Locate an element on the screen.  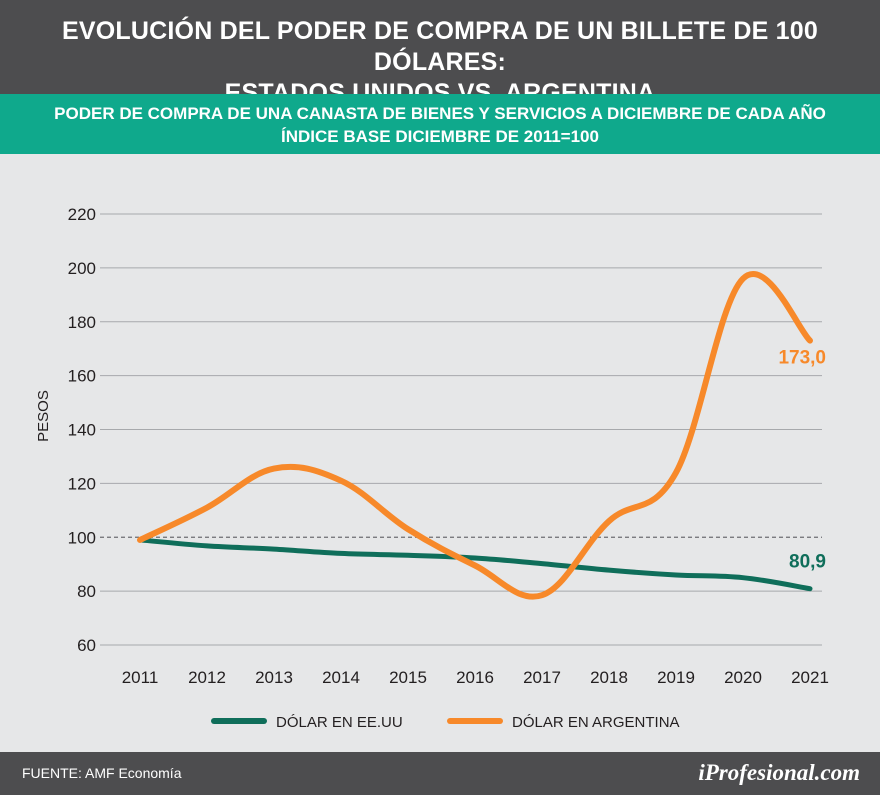
y-tick-label: 180 is located at coordinates (82, 322).